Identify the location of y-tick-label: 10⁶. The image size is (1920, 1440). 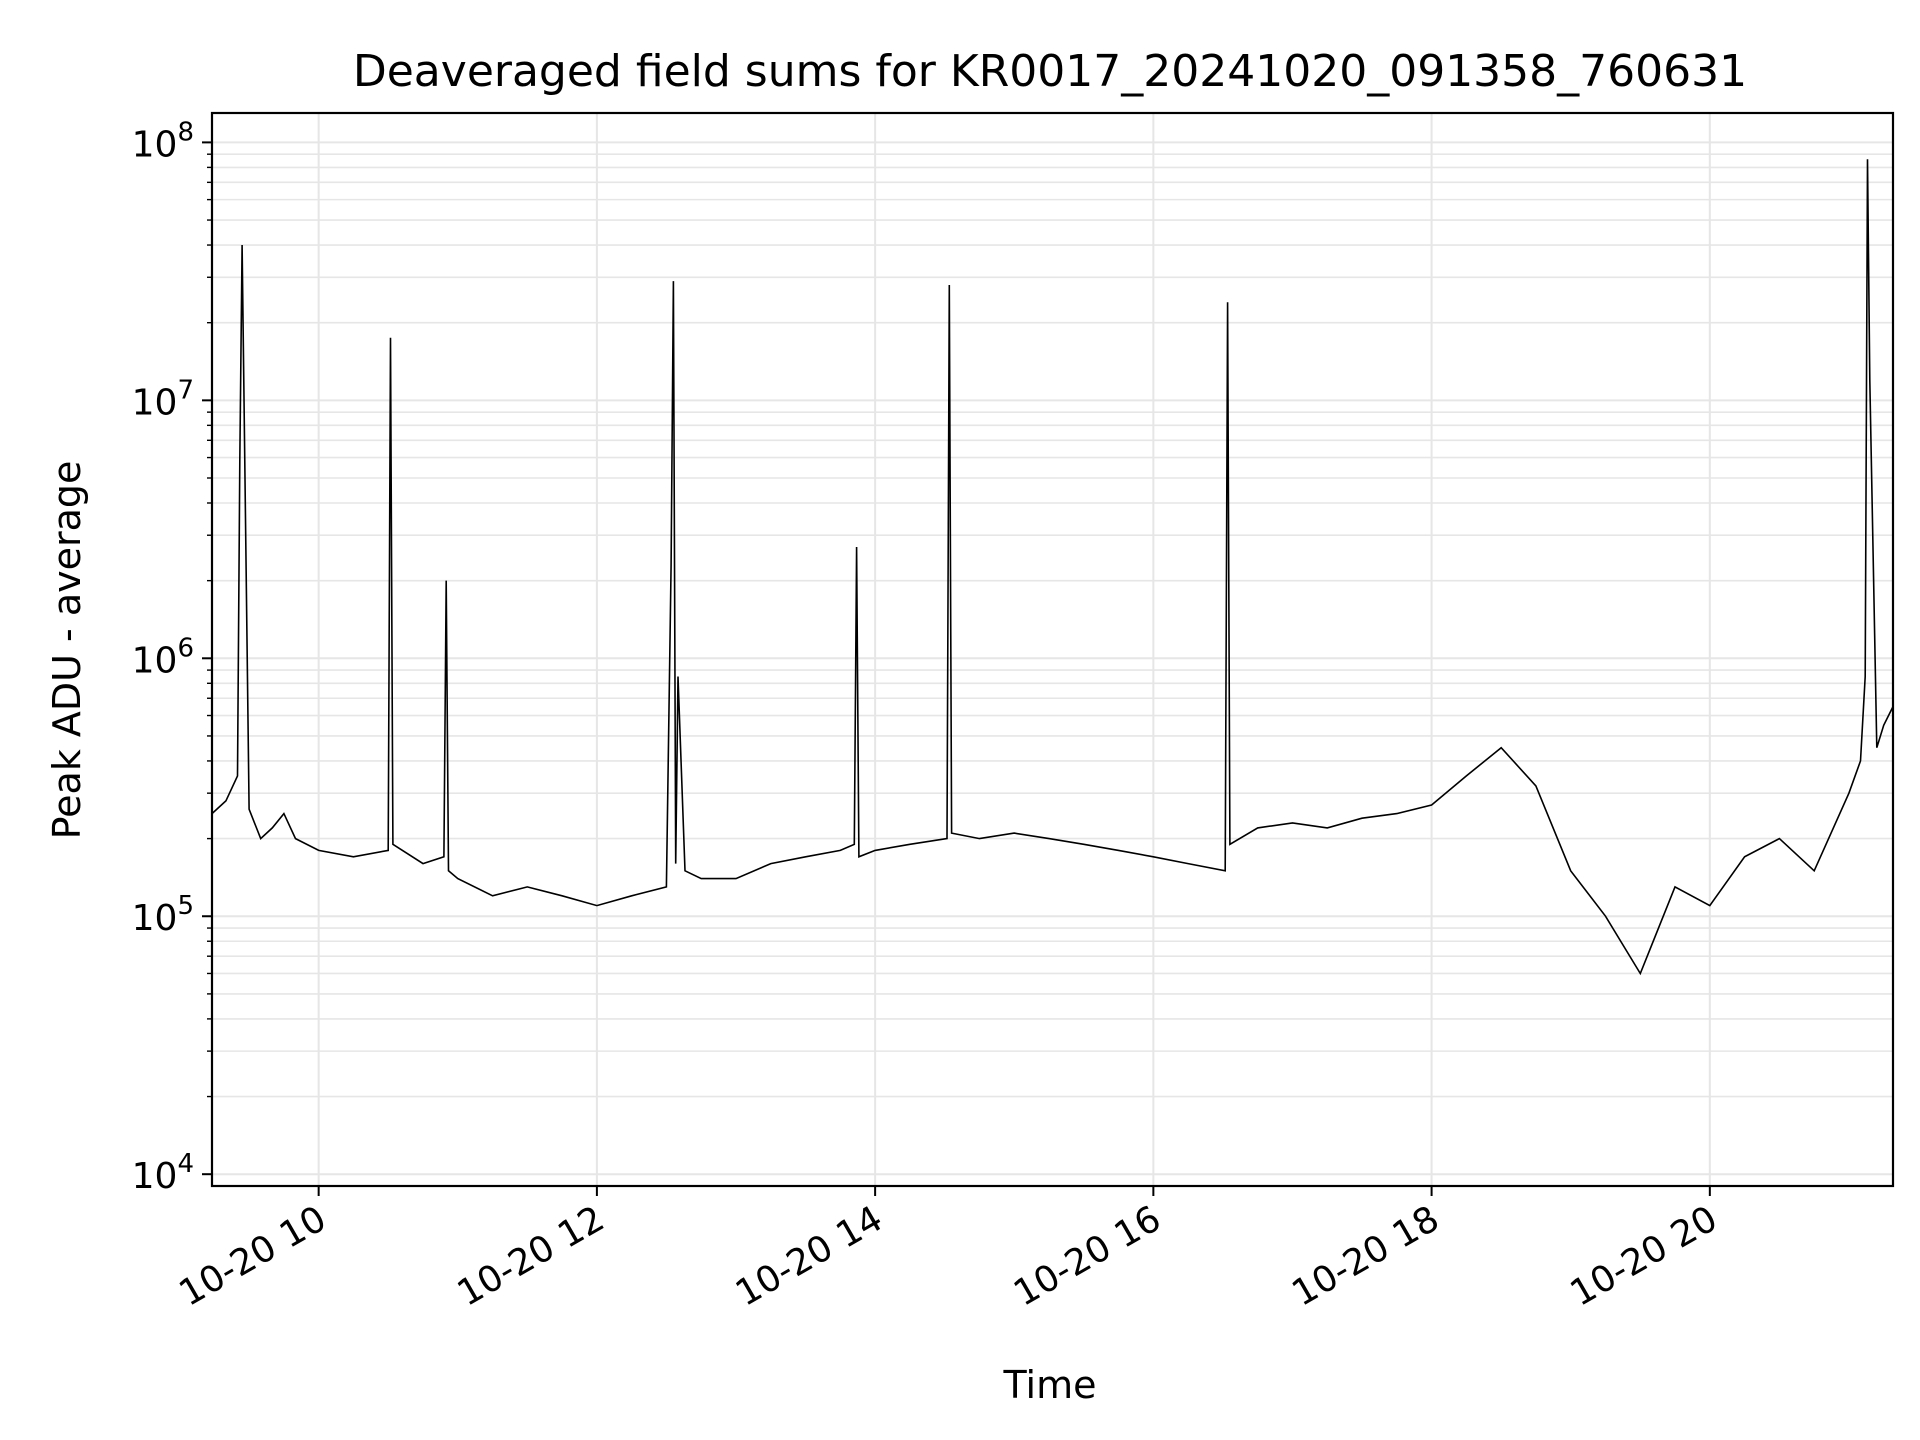
(163, 657).